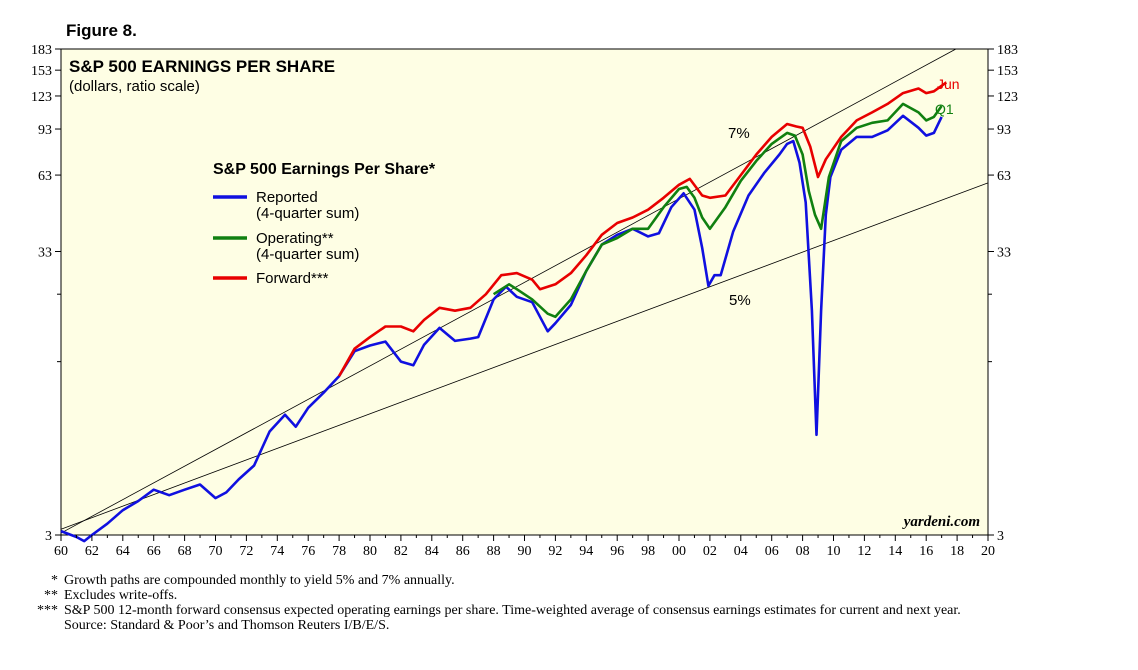 The image size is (1138, 670). Describe the element at coordinates (957, 551) in the screenshot. I see `x-tick-label: 18` at that location.